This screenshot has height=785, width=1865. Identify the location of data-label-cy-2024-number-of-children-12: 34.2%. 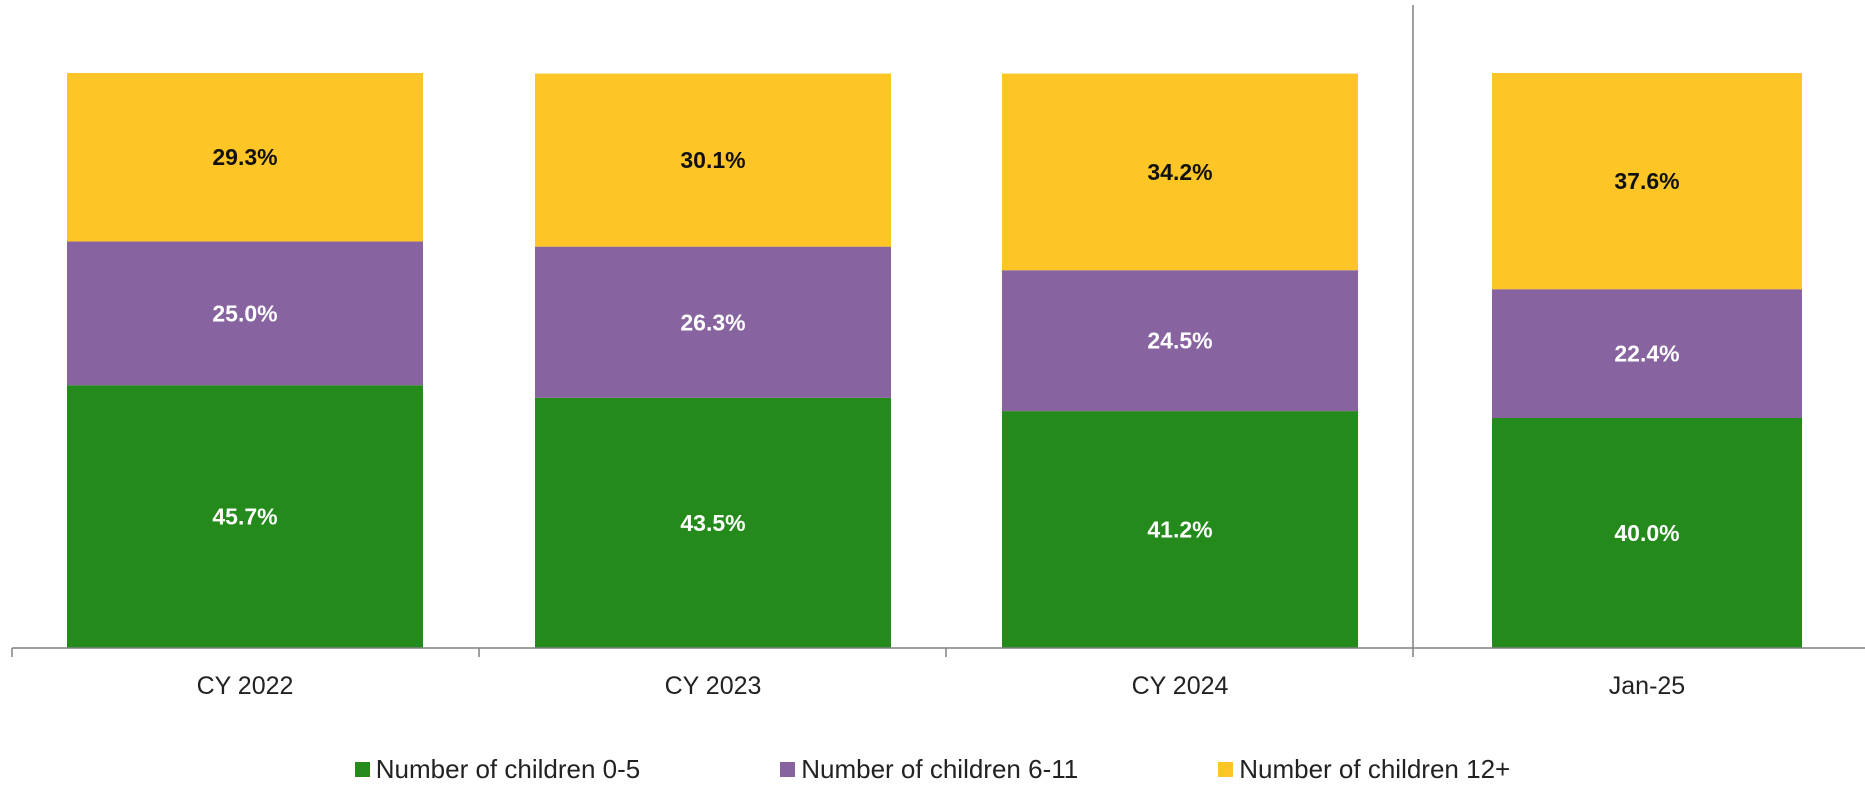
(1179, 172).